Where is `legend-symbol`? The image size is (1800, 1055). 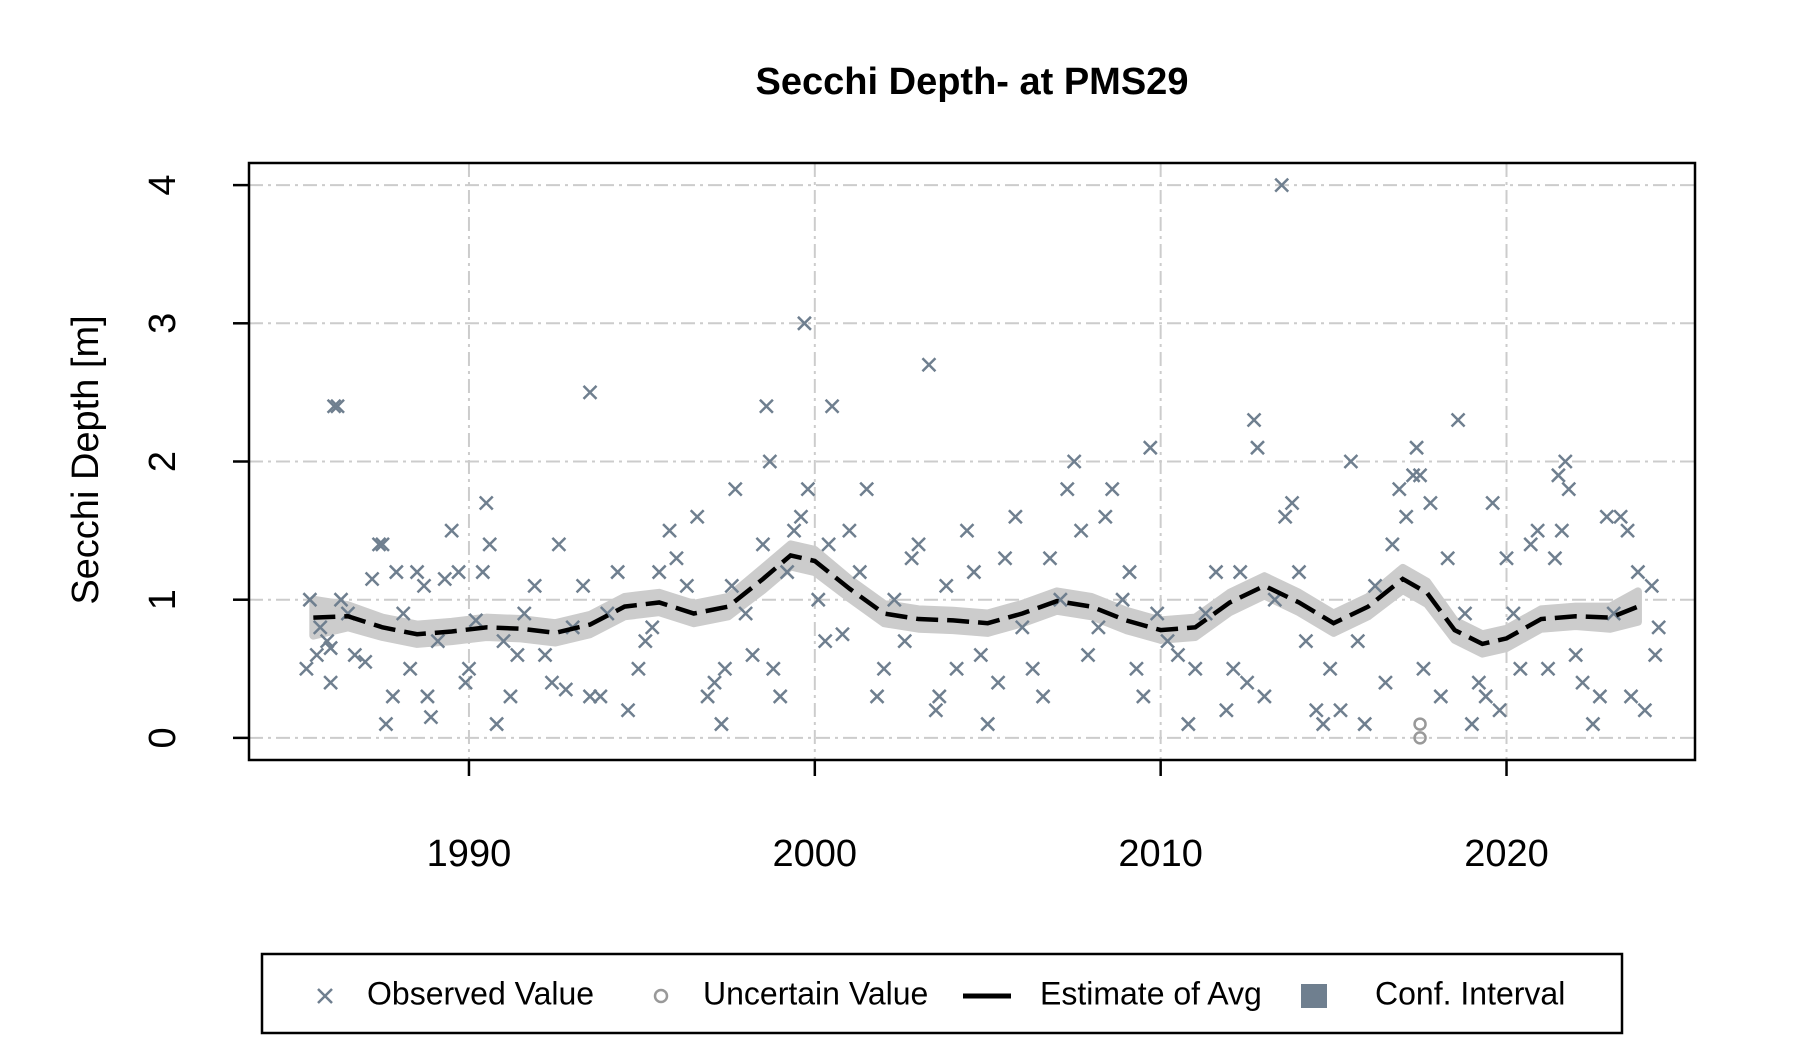
legend-symbol is located at coordinates (1314, 996).